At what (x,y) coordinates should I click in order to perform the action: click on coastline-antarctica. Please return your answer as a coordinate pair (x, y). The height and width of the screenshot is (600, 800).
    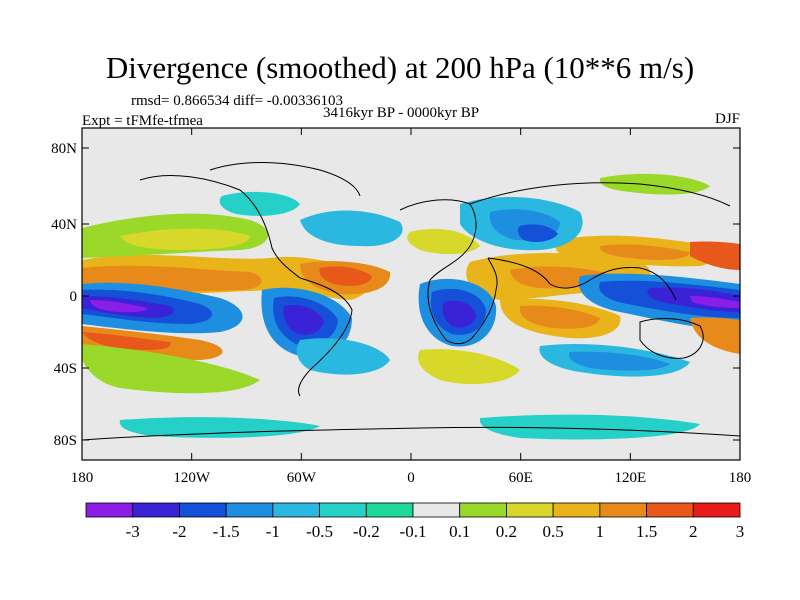
    Looking at the image, I should click on (411, 433).